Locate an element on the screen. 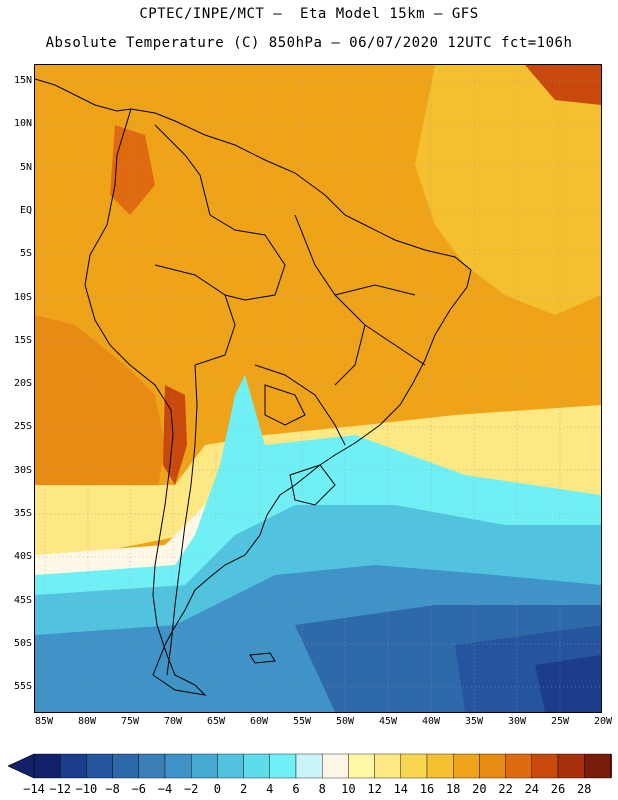 The height and width of the screenshot is (800, 618). colorbar is located at coordinates (310, 766).